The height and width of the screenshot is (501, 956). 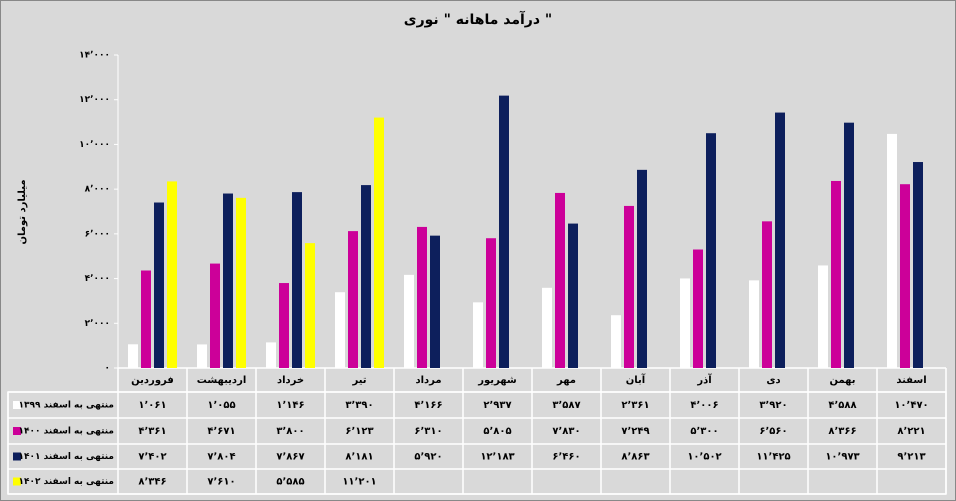 What do you see at coordinates (221, 457) in the screenshot?
I see `table-value: ۷٬۸۰۴` at bounding box center [221, 457].